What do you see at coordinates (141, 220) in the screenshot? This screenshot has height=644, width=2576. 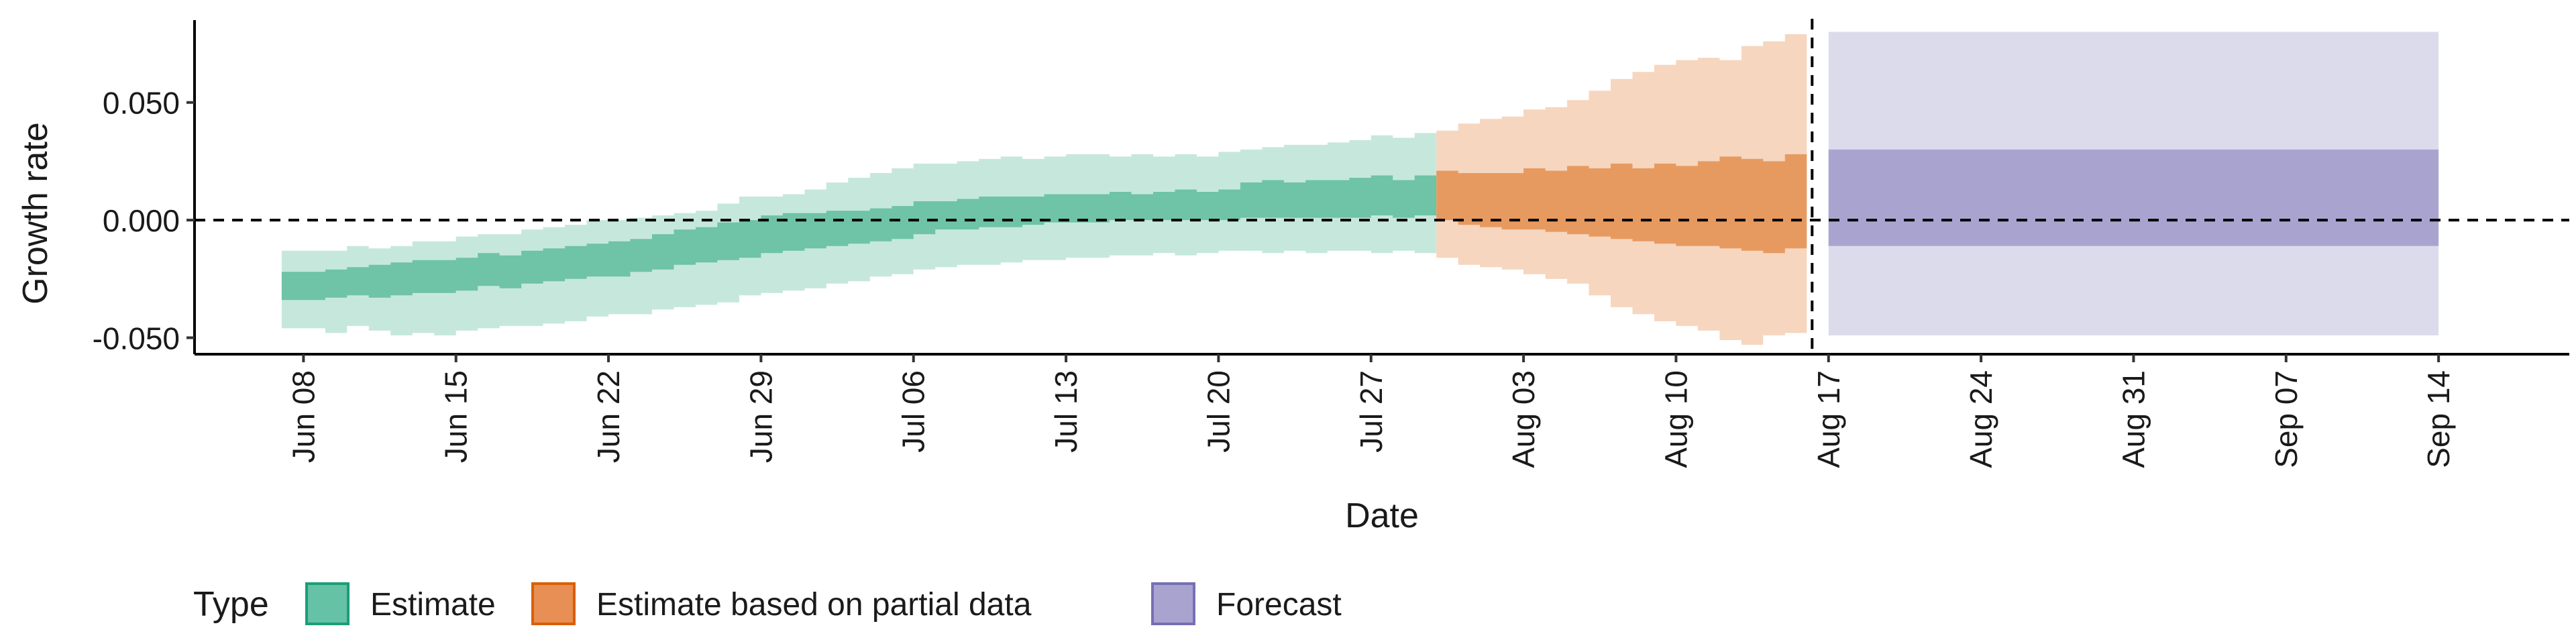 I see `y-tick-label: 0.000` at bounding box center [141, 220].